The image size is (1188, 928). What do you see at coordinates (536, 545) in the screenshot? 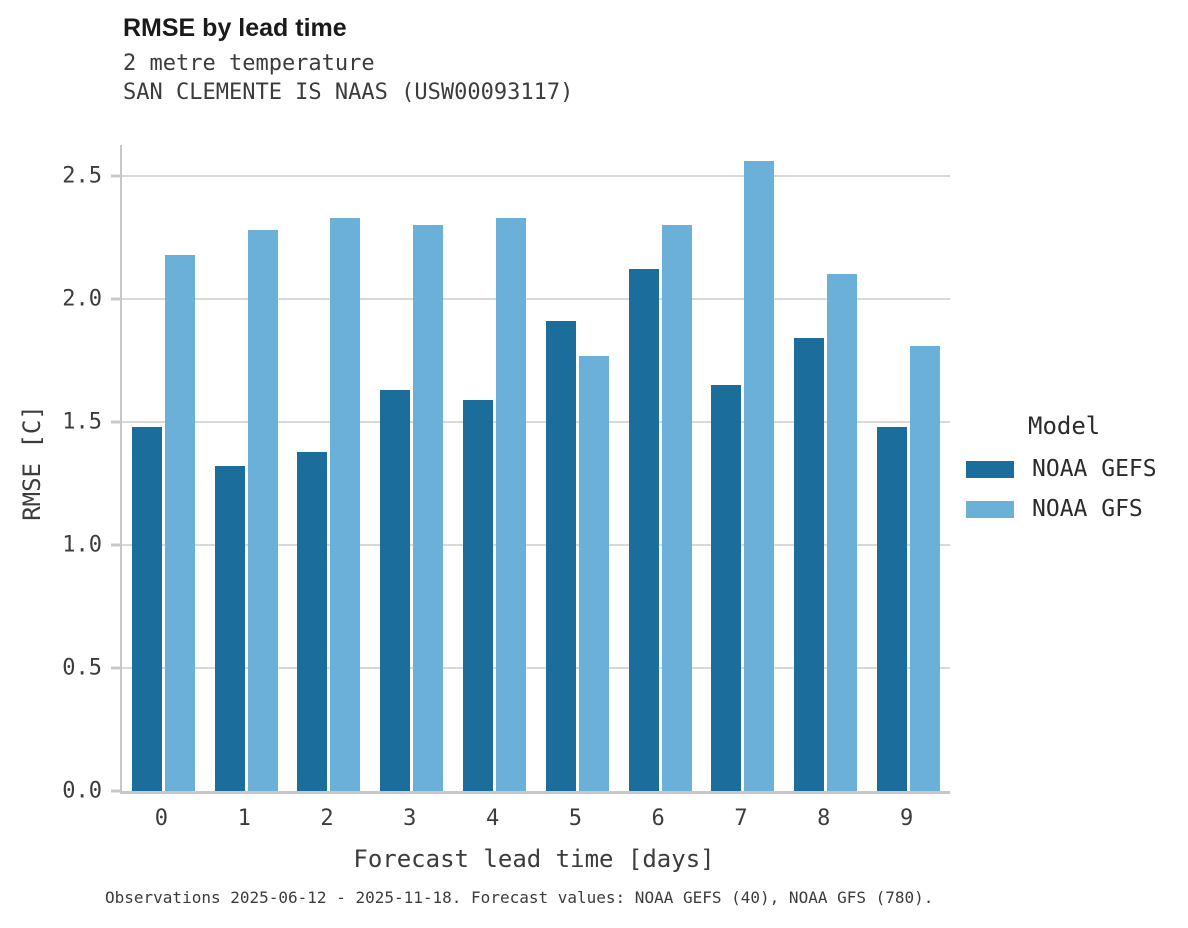
I see `gridline-1.0` at bounding box center [536, 545].